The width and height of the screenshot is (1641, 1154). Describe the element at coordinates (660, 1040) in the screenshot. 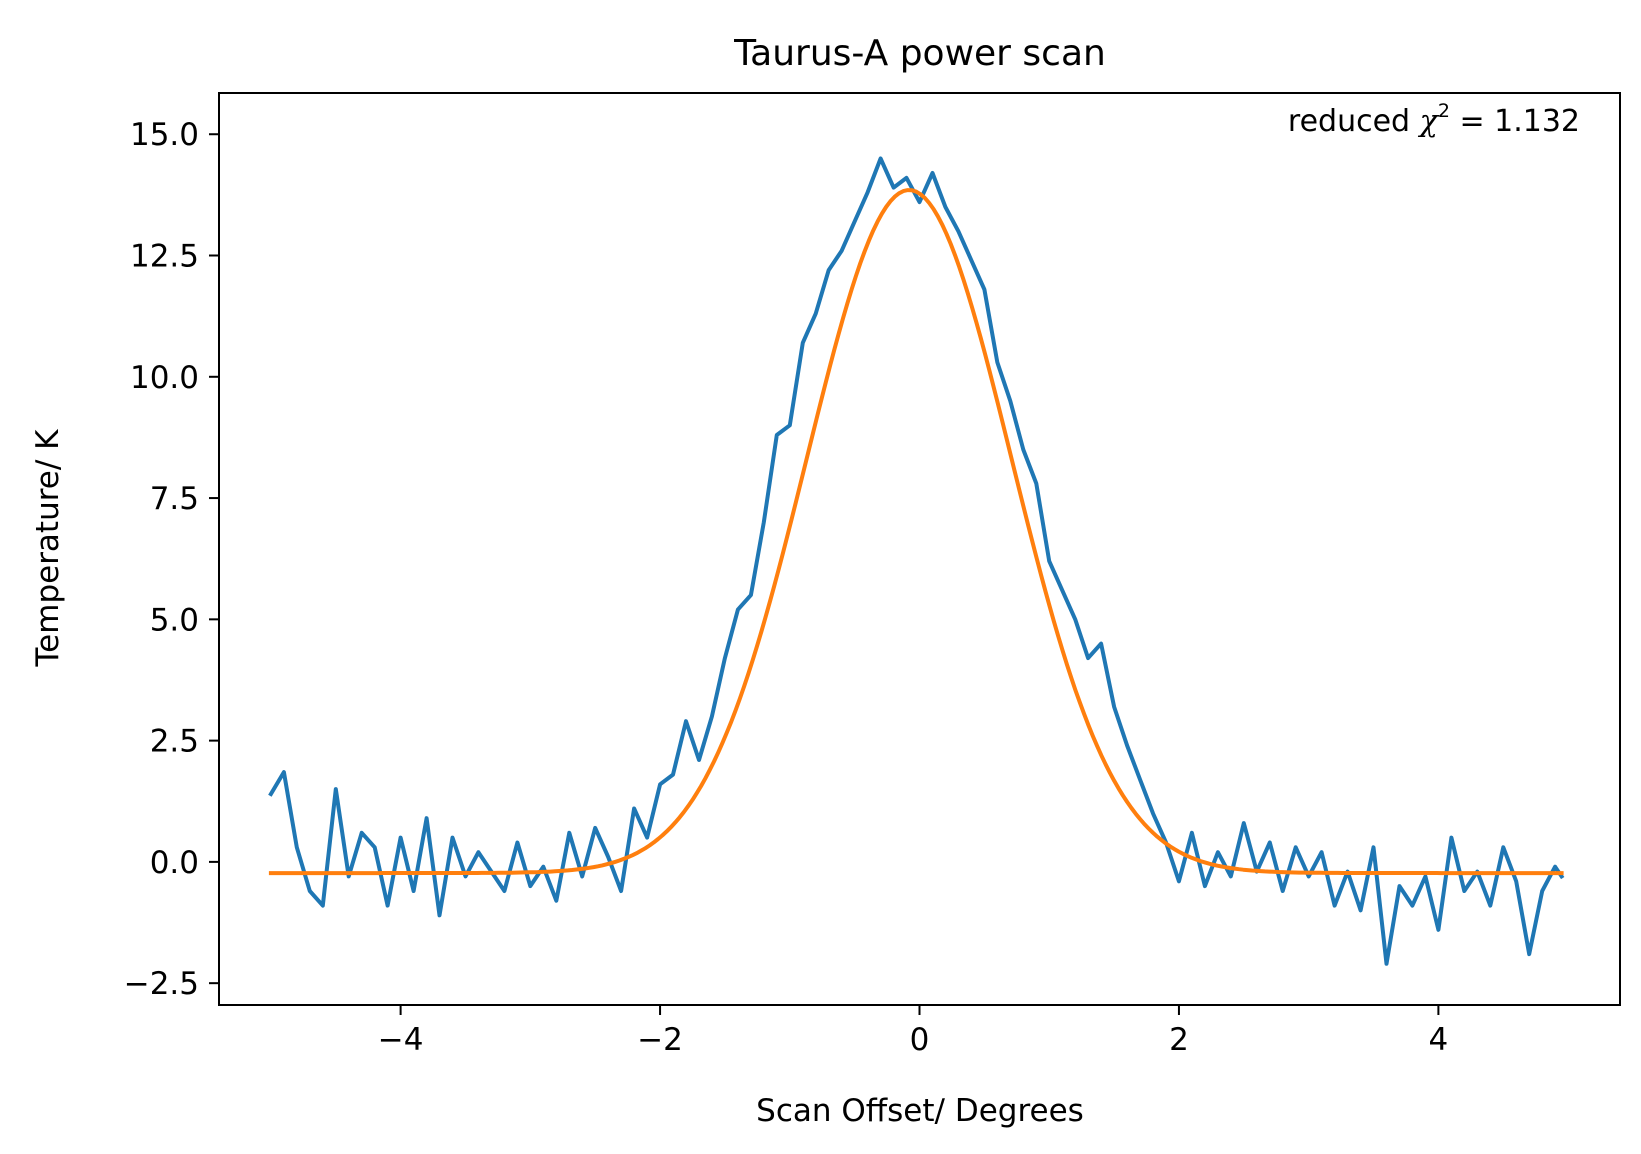

I see `x-tick-label: −2` at that location.